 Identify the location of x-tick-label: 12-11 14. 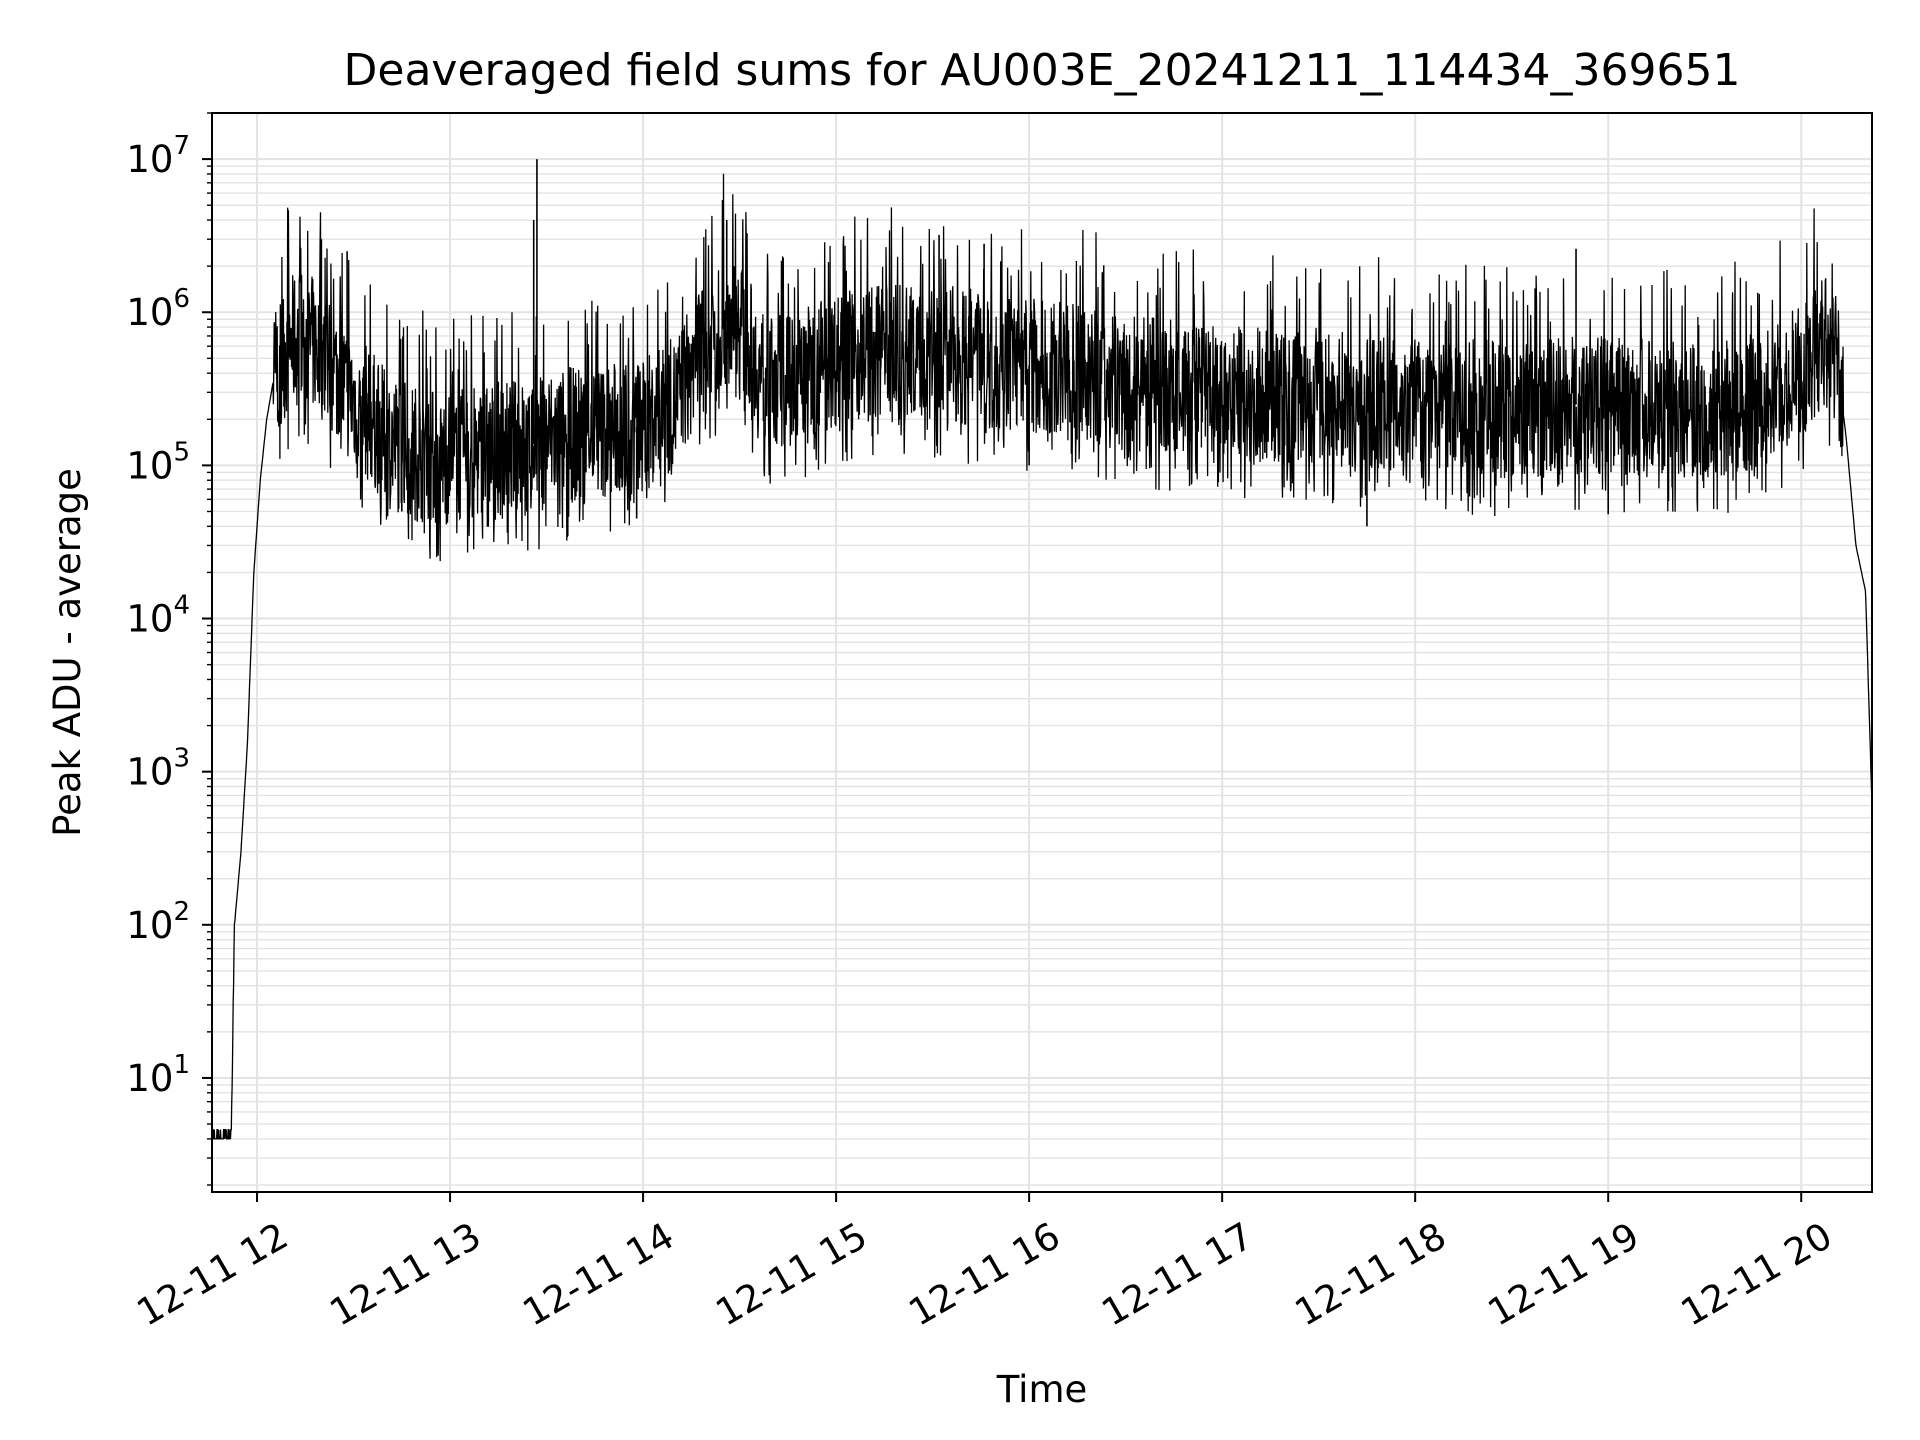
(599, 1274).